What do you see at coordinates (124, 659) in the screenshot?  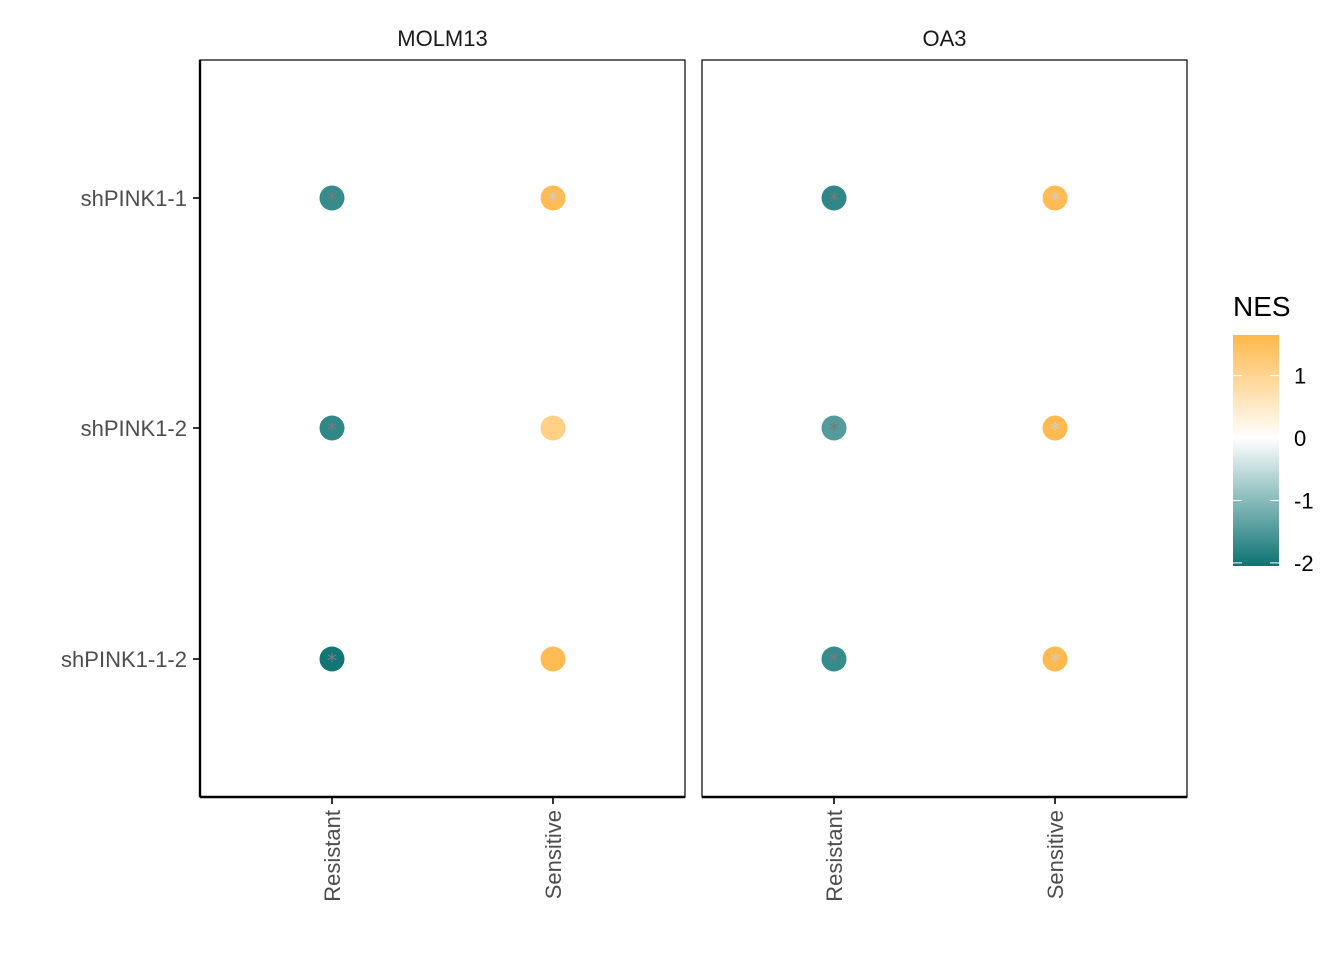 I see `y-tick-label: shPINK1-1-2` at bounding box center [124, 659].